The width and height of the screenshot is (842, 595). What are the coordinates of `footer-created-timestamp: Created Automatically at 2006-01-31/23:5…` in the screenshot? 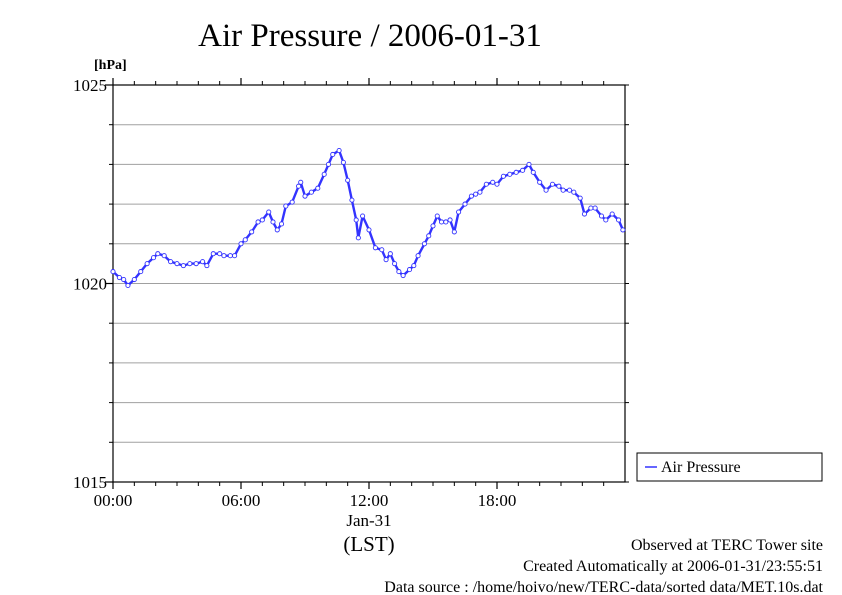 It's located at (673, 566).